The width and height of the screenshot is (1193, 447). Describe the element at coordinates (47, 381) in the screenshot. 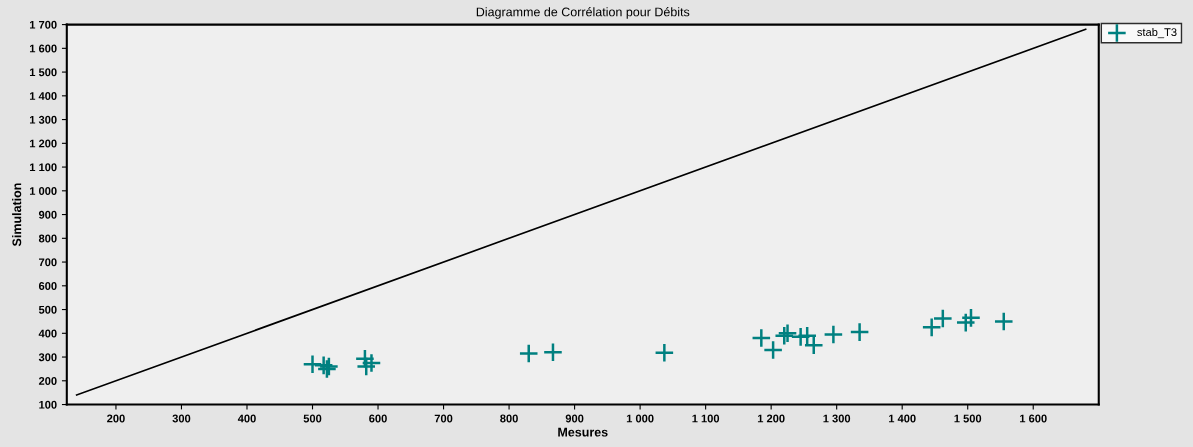

I see `y-tick-label: 200` at that location.